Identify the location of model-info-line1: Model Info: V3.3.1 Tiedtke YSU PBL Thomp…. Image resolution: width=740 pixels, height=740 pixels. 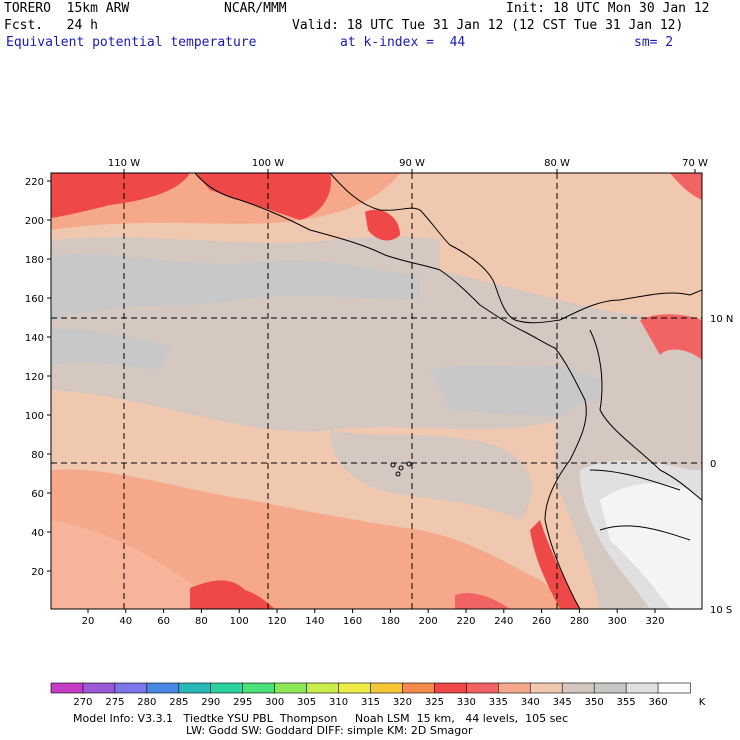
(321, 718).